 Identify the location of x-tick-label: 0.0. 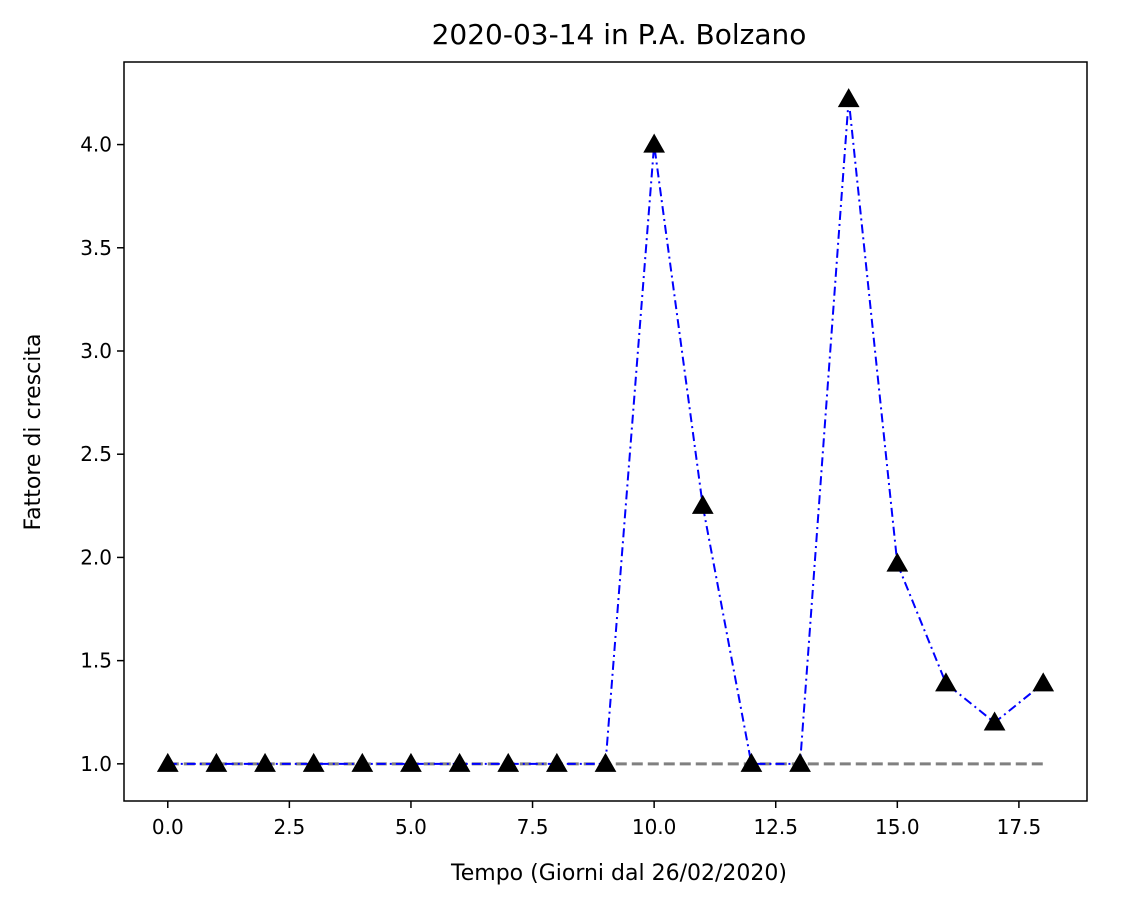
(168, 827).